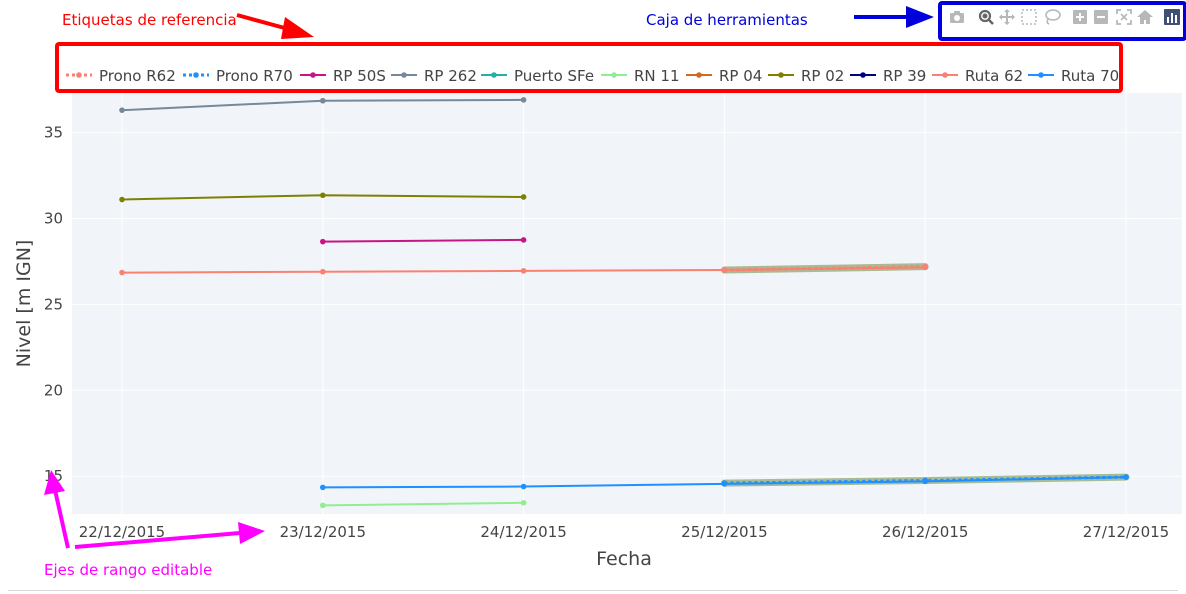 This screenshot has width=1186, height=594. I want to click on zoom-out-icon, so click(1101, 17).